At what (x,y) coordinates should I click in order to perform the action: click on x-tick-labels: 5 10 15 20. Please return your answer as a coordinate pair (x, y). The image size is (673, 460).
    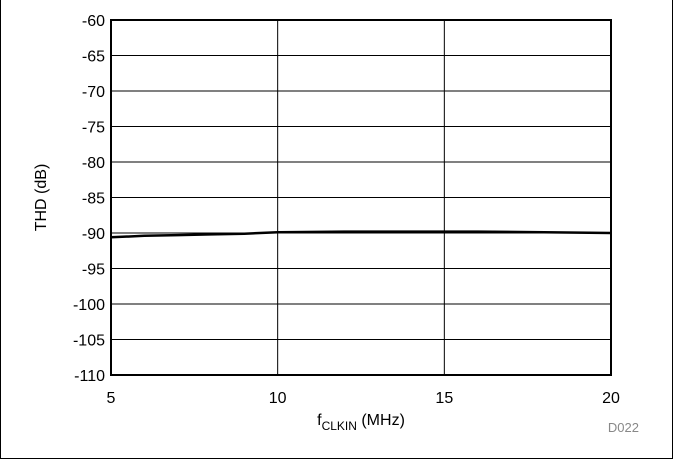
    Looking at the image, I should click on (363, 398).